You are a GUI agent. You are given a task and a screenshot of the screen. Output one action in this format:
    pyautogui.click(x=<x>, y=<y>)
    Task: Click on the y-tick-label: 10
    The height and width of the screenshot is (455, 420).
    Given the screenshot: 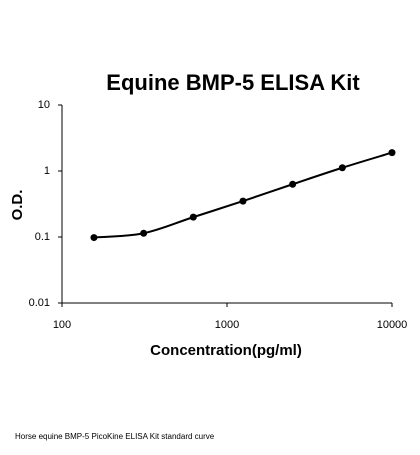 What is the action you would take?
    pyautogui.click(x=44, y=105)
    